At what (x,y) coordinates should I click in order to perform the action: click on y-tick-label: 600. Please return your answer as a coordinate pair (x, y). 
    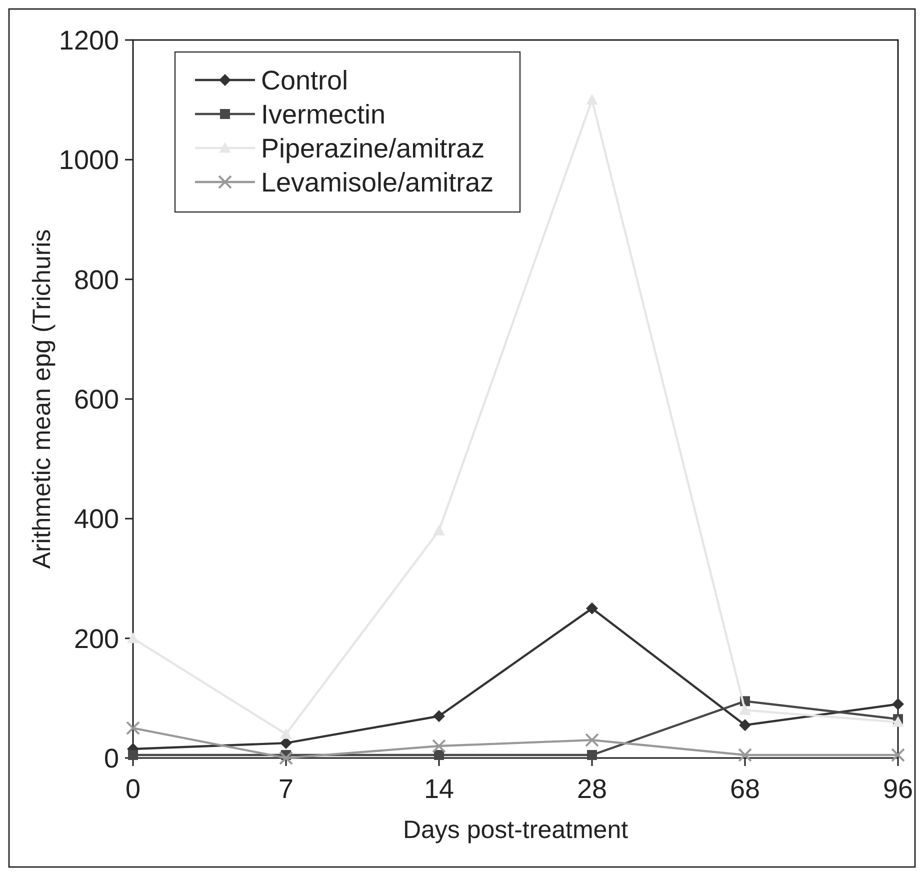
    Looking at the image, I should click on (96, 399).